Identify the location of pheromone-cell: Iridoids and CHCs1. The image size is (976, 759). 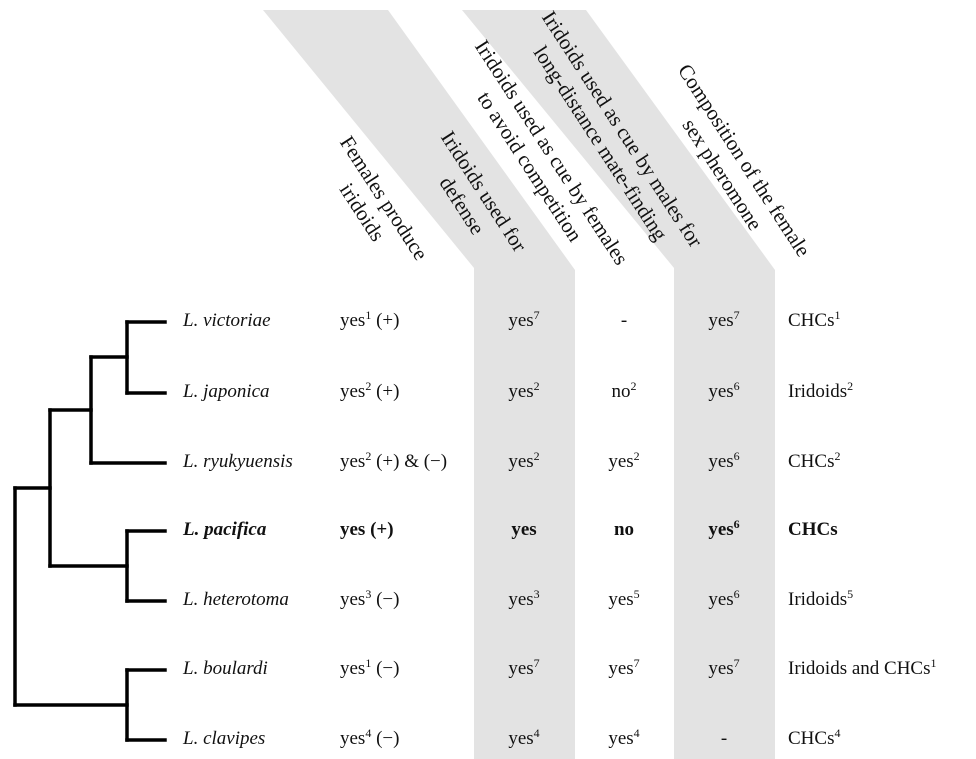
(862, 669).